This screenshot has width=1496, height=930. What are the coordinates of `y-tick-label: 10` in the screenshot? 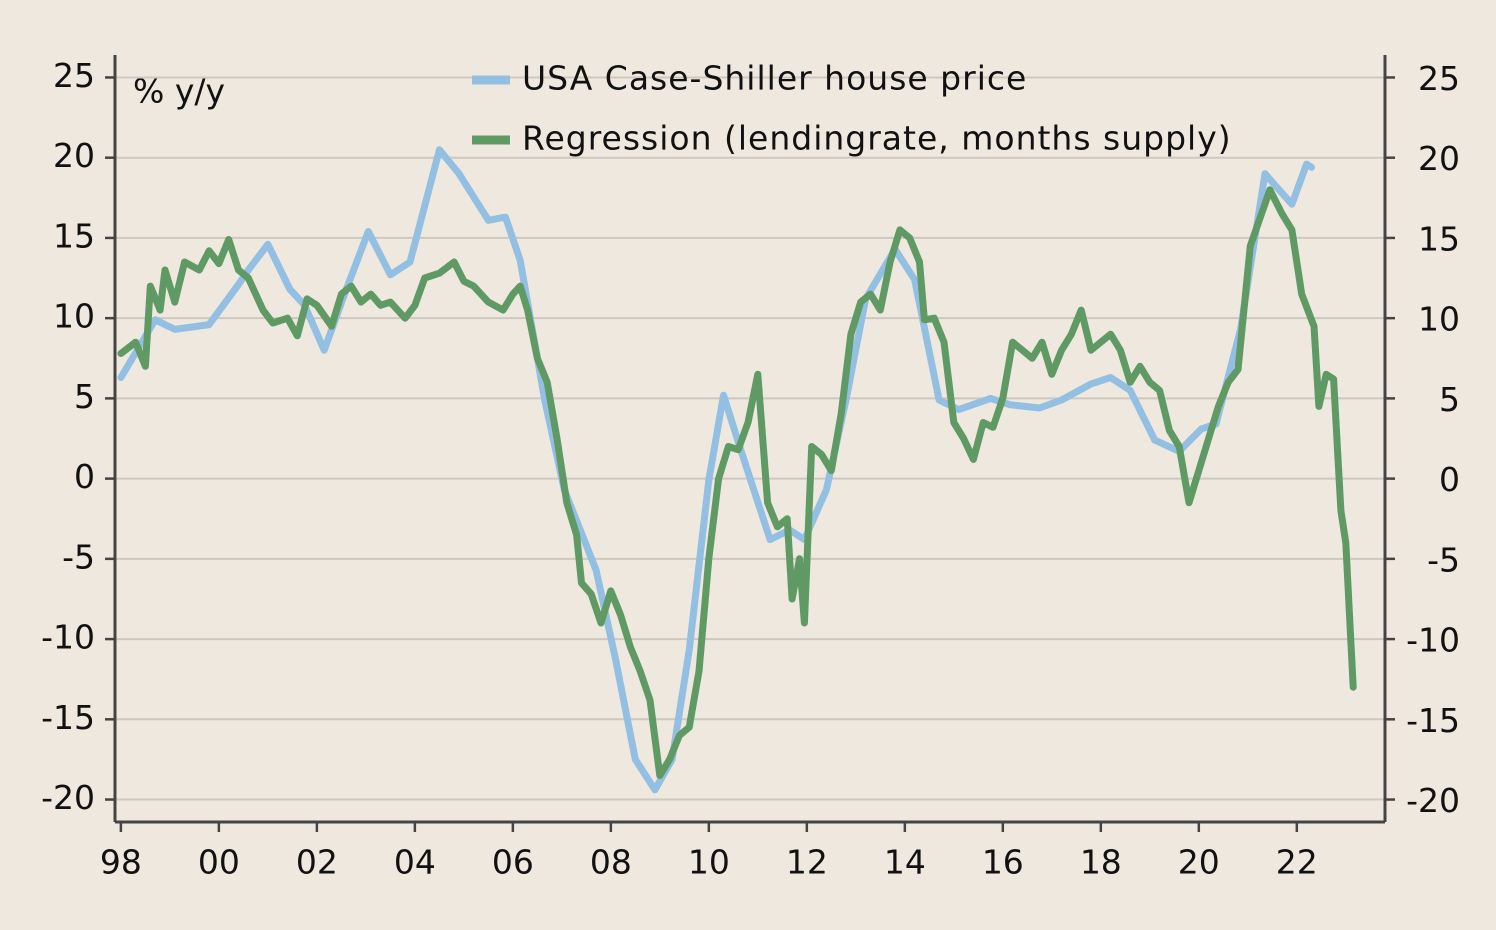 It's located at (74, 316).